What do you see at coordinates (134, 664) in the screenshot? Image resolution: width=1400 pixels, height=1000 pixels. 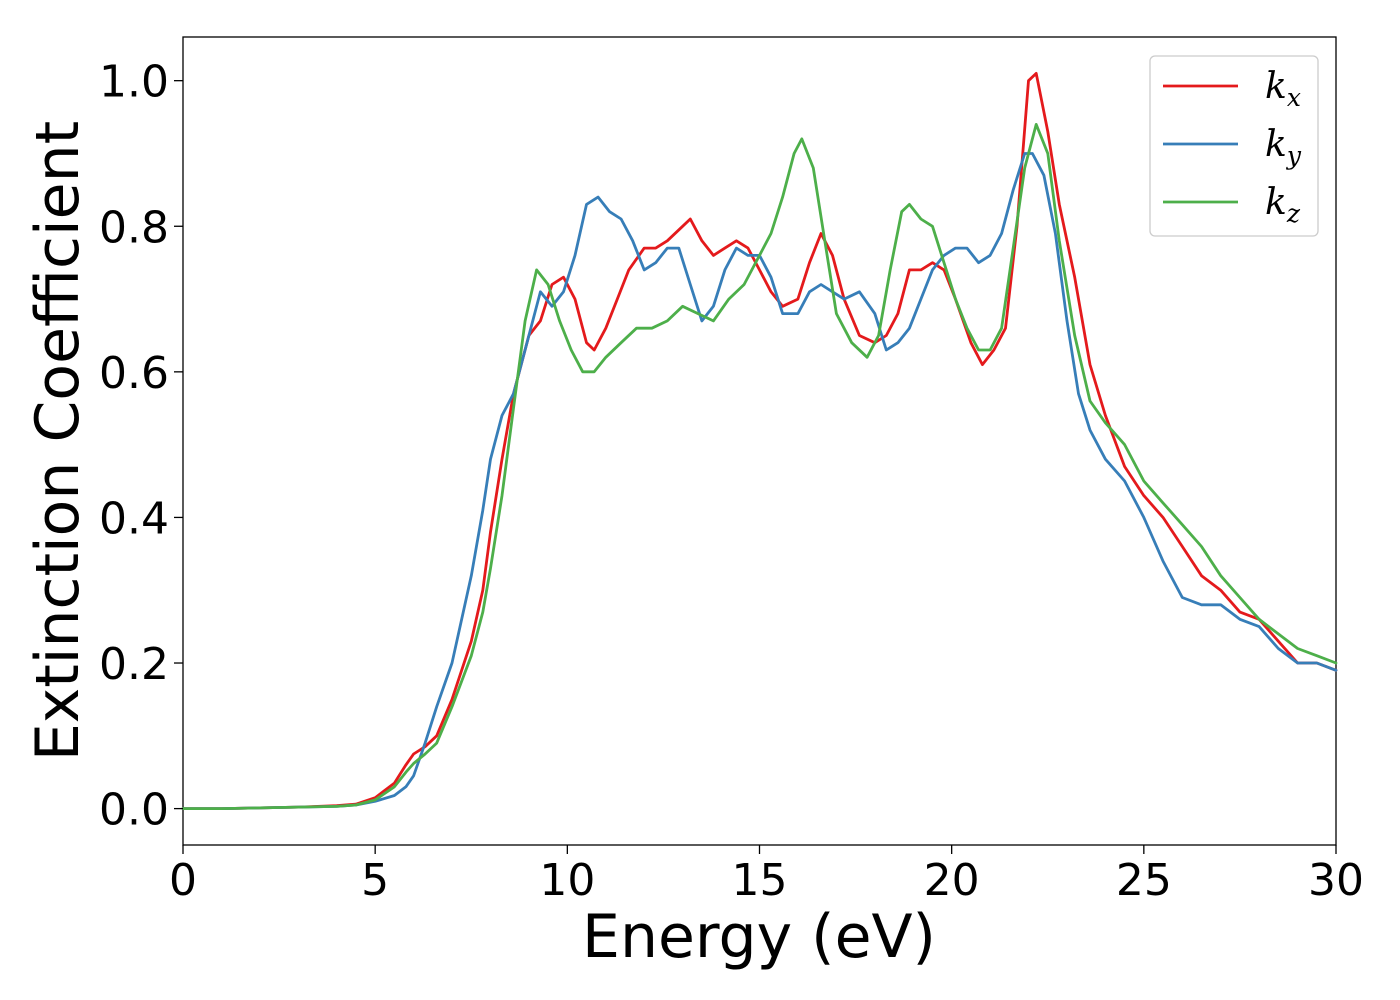 I see `y-tick-label: 0.2` at bounding box center [134, 664].